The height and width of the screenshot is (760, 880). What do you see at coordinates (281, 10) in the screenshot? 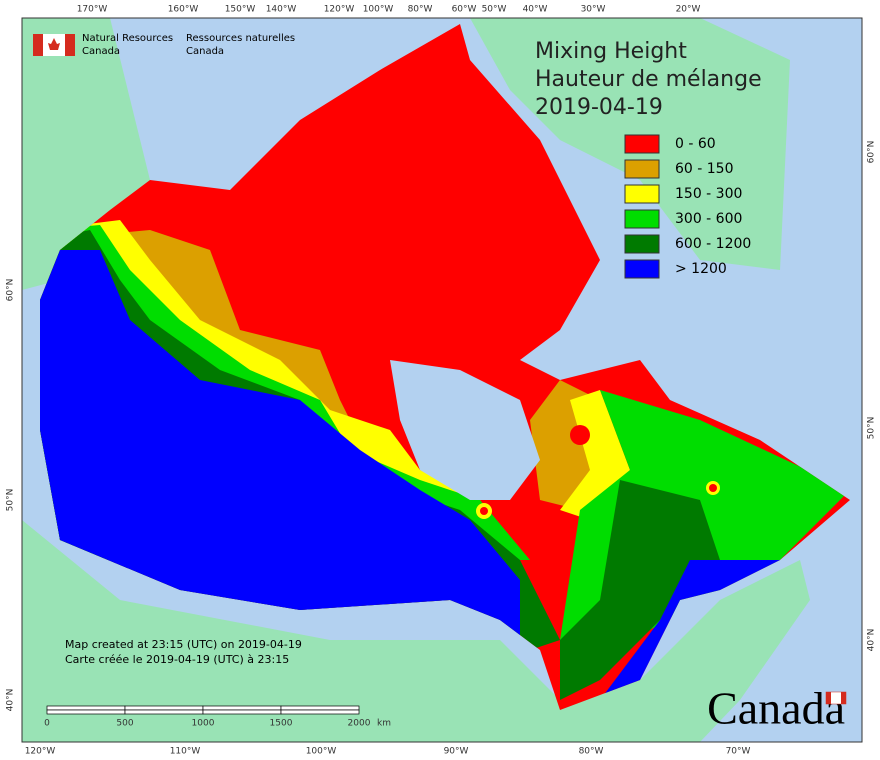
I see `lon-label: 140°W` at bounding box center [281, 10].